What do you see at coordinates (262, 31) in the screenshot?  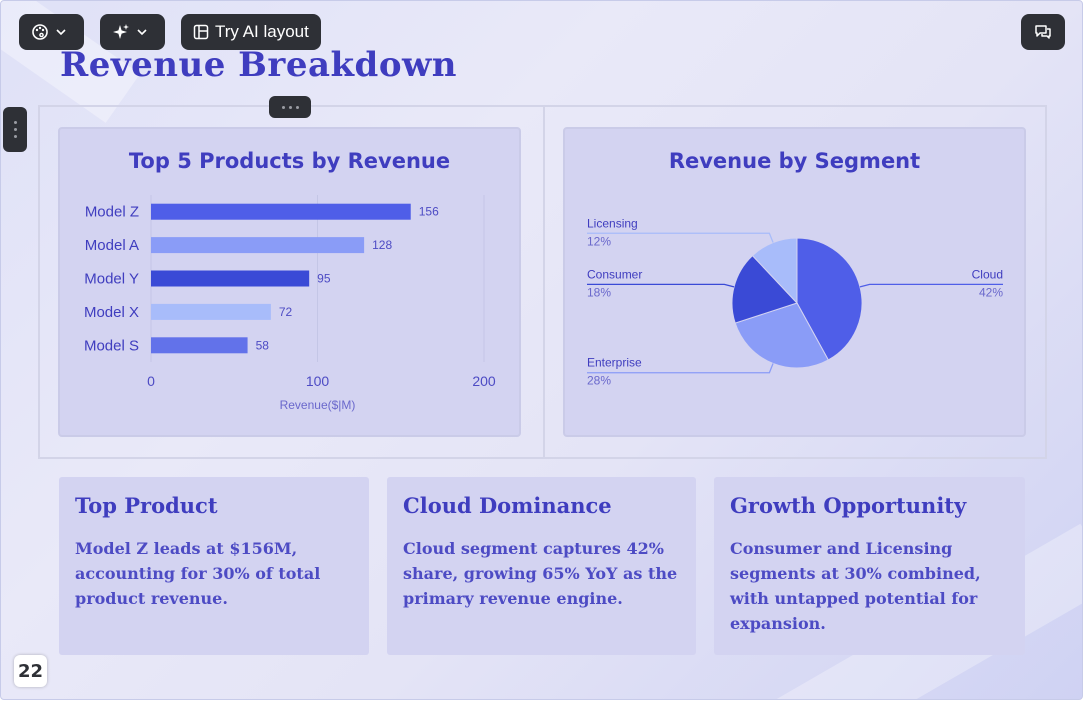 I see `try-ai-layout-label: Try AI layout` at bounding box center [262, 31].